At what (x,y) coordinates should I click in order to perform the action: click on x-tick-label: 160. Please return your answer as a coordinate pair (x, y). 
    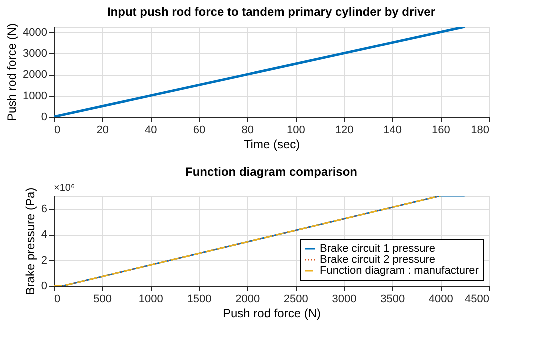
    Looking at the image, I should click on (441, 130).